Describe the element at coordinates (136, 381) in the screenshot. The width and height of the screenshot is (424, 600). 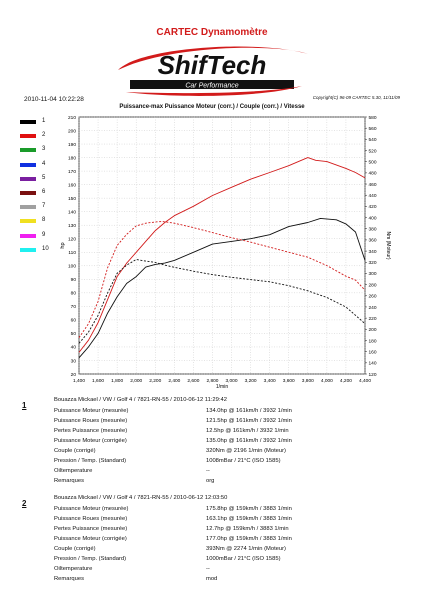
I see `x-tick-label: 2,000` at that location.